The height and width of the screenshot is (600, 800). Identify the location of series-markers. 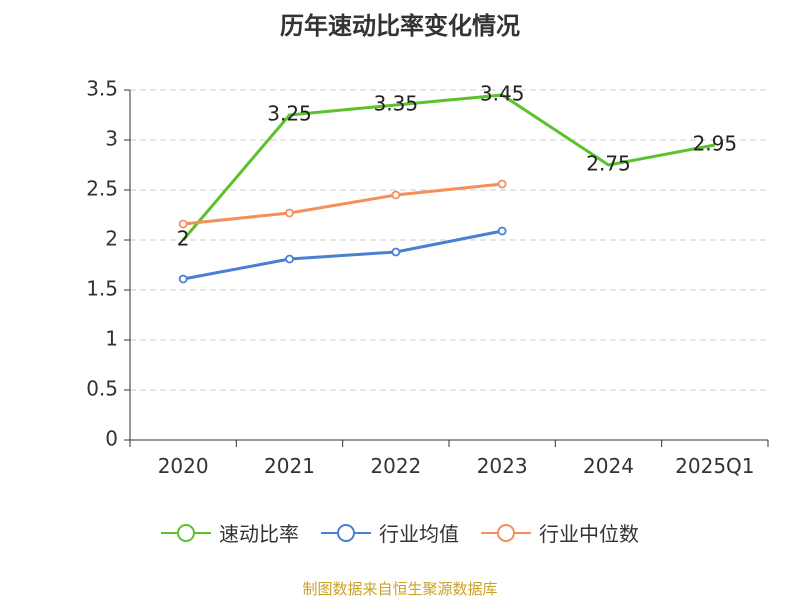
(342, 231).